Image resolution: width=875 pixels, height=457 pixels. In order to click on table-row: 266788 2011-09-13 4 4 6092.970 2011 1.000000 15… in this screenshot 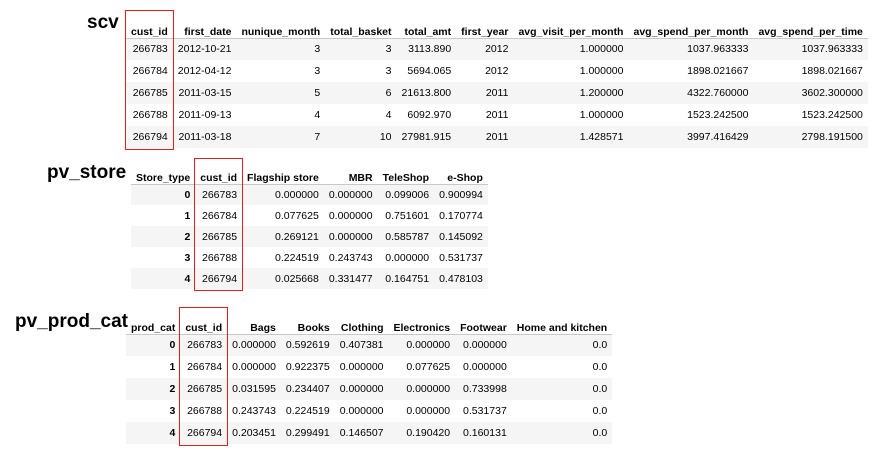, I will do `click(497, 115)`.